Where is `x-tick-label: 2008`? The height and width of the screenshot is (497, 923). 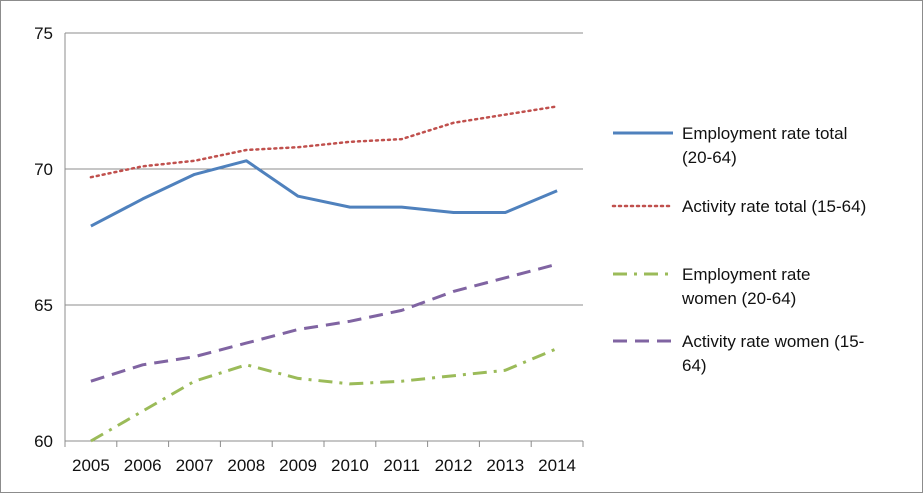 x-tick-label: 2008 is located at coordinates (246, 465).